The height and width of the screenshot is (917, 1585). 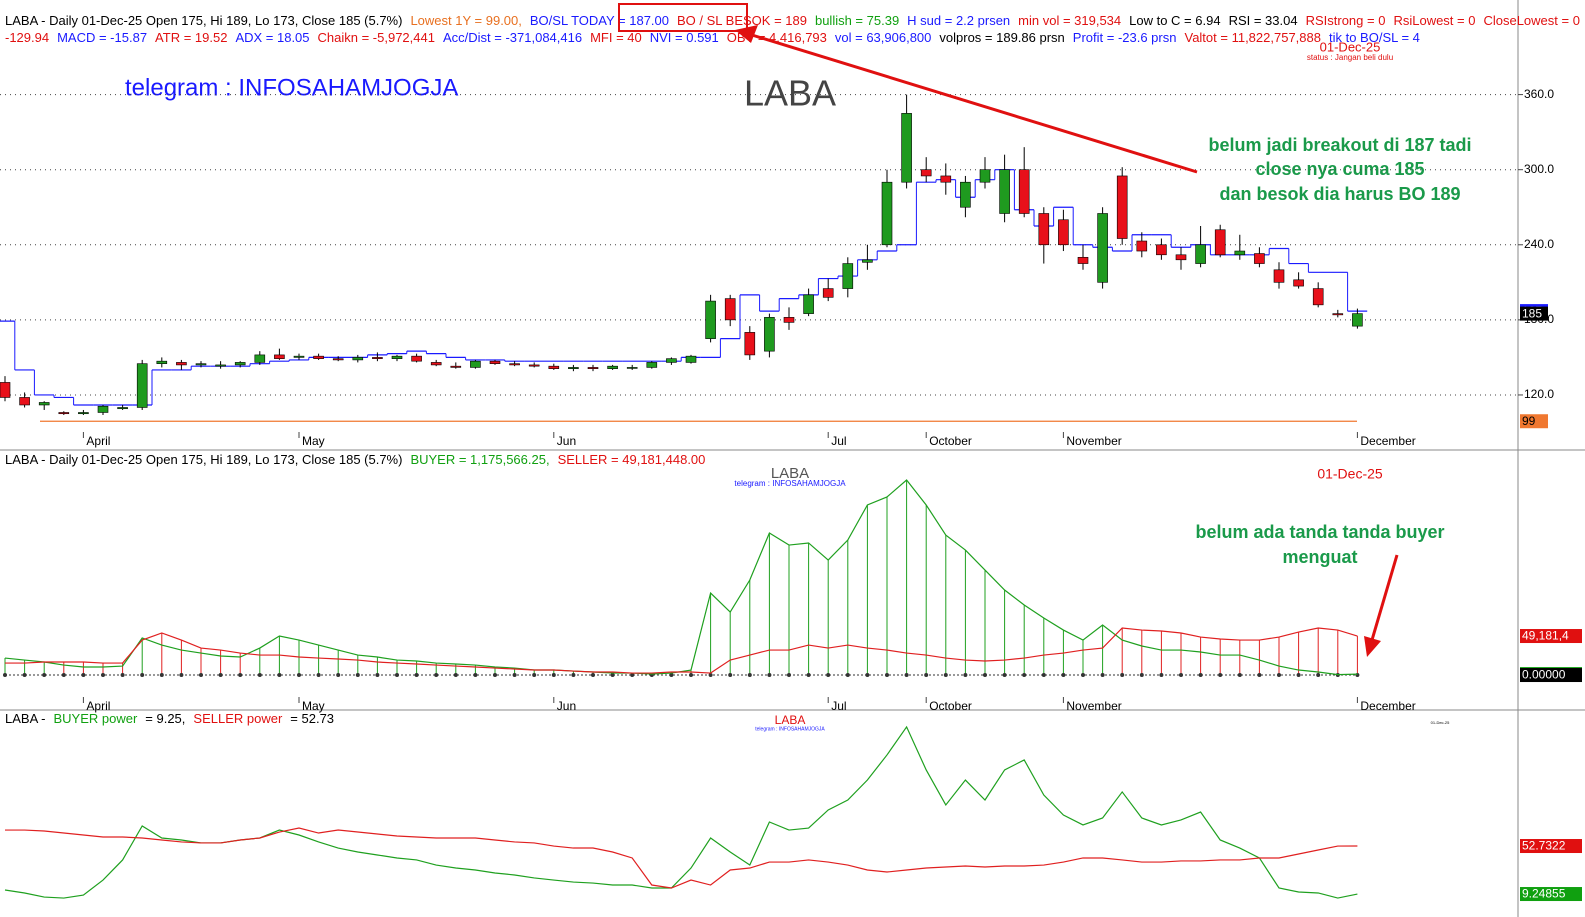 I want to click on y-tick-label: 240.0, so click(x=1539, y=244).